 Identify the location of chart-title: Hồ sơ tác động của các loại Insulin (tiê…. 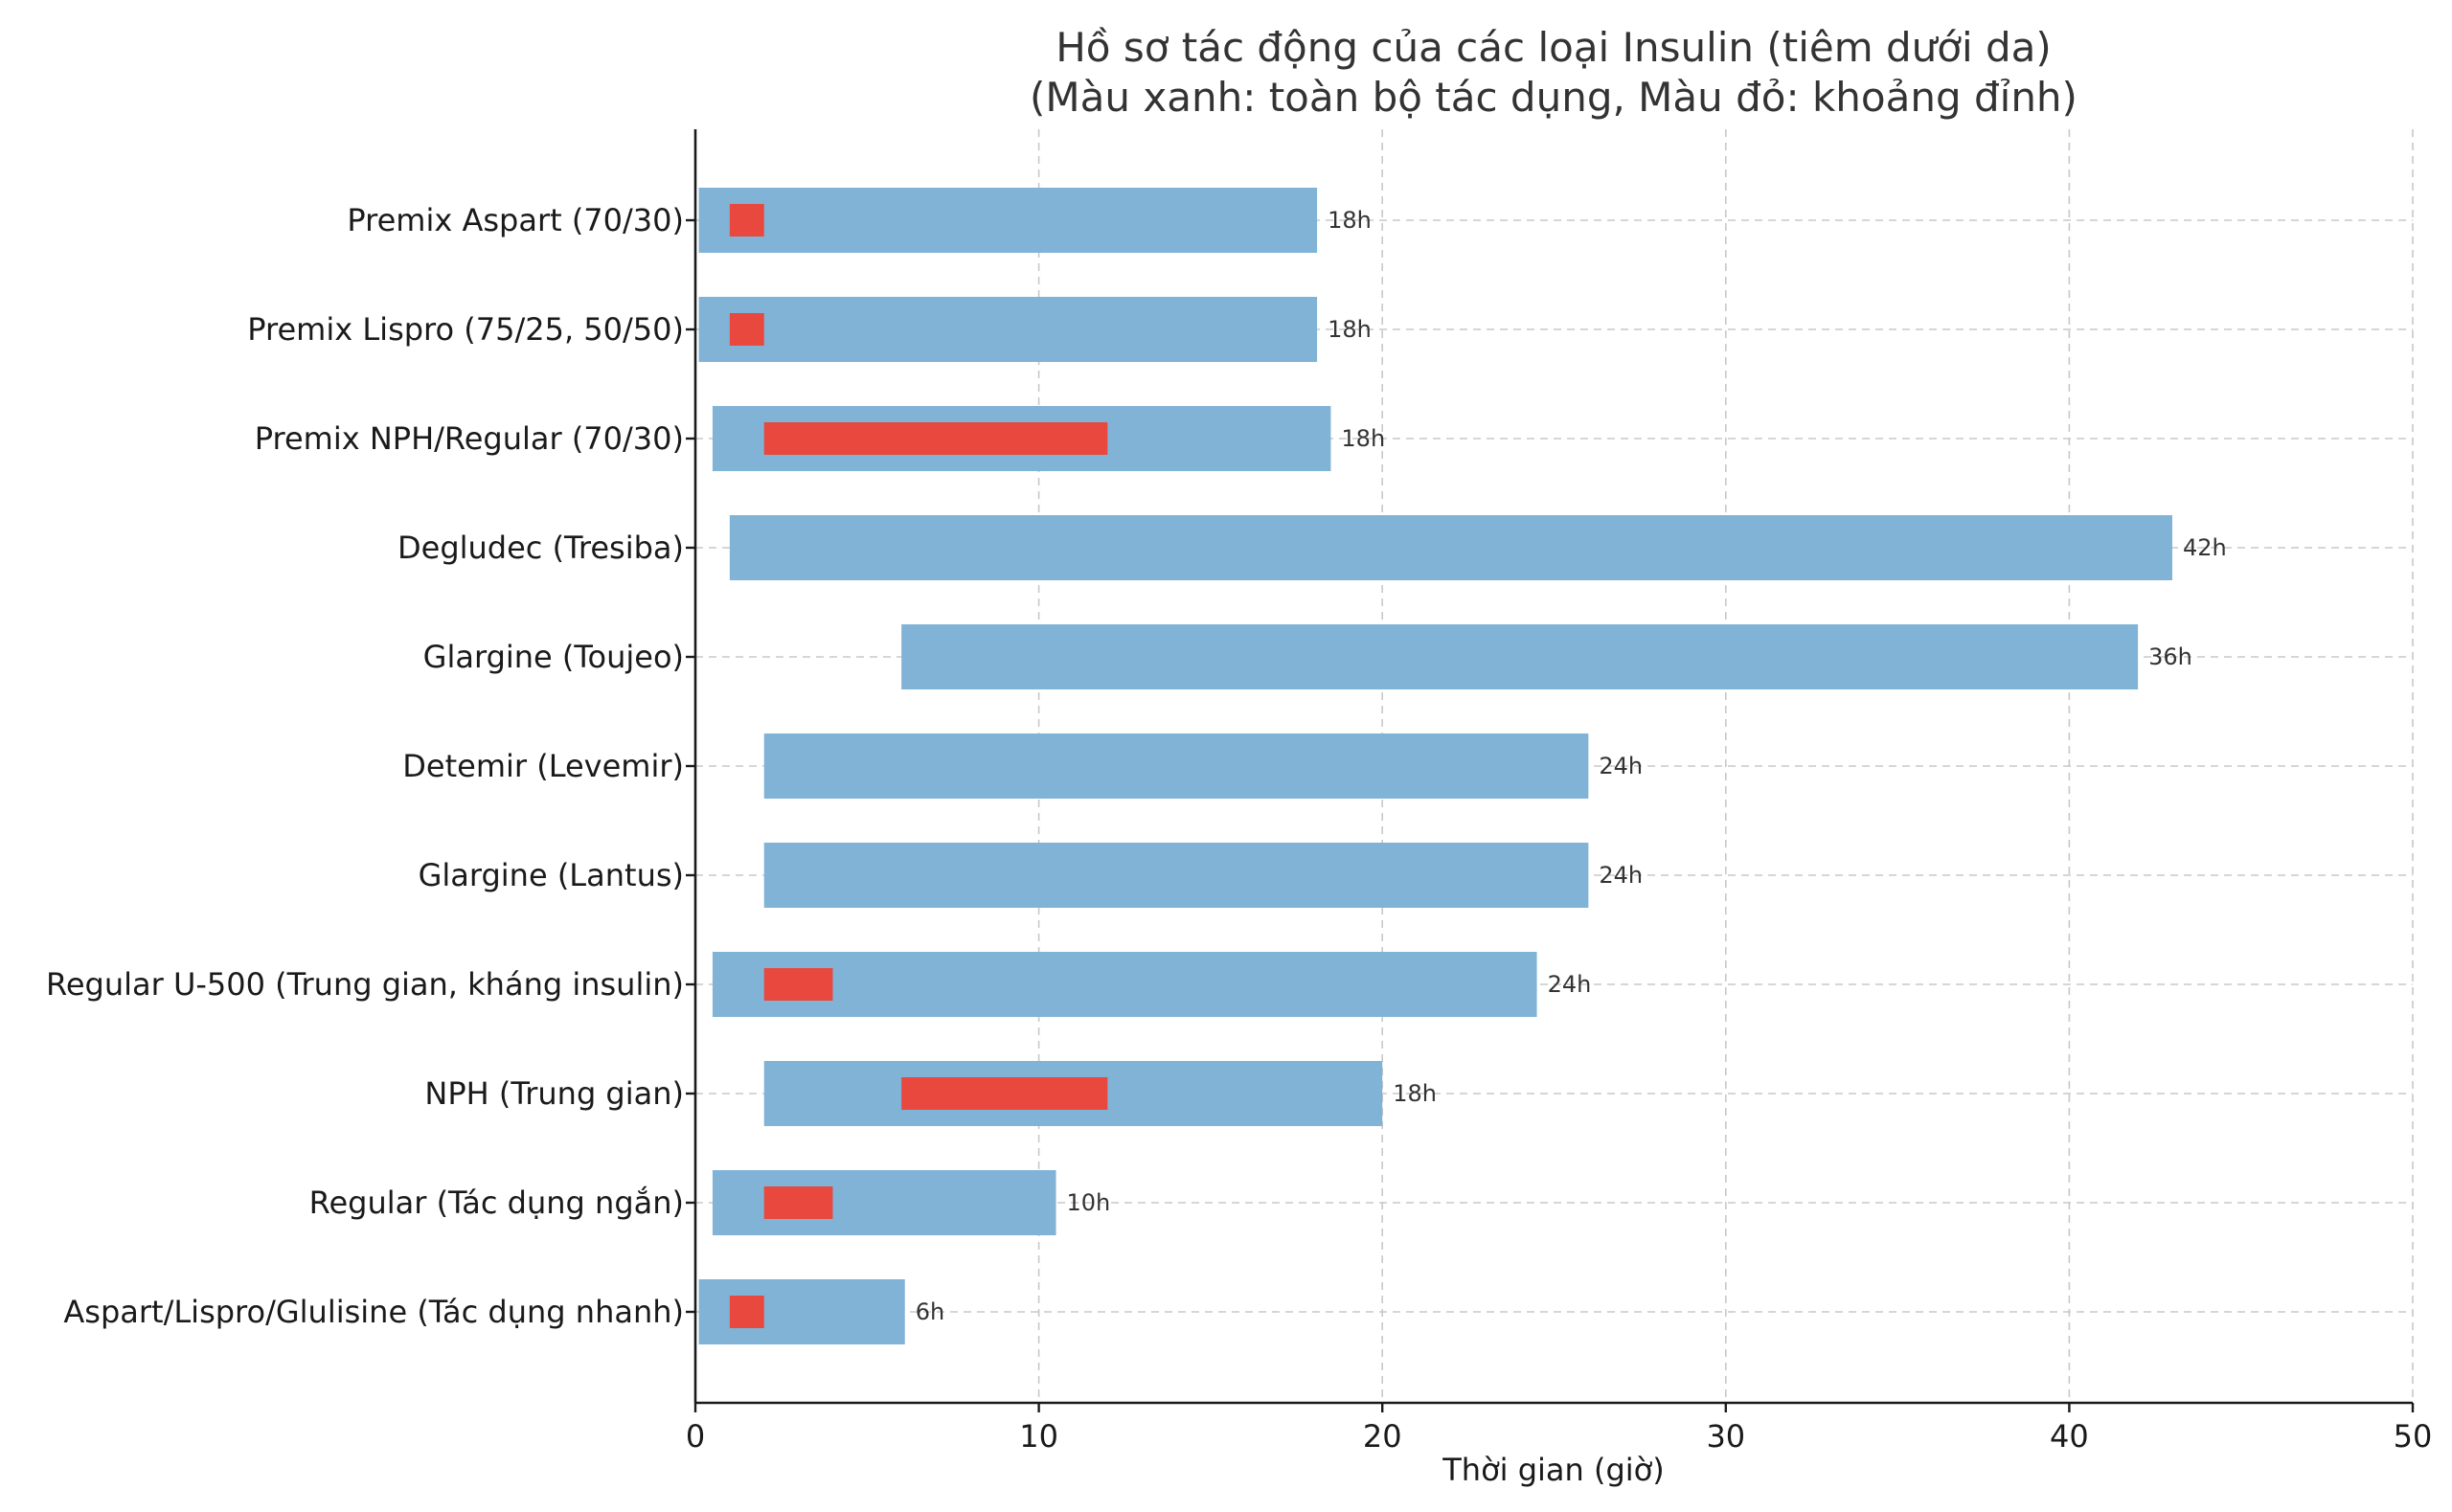
(1553, 72).